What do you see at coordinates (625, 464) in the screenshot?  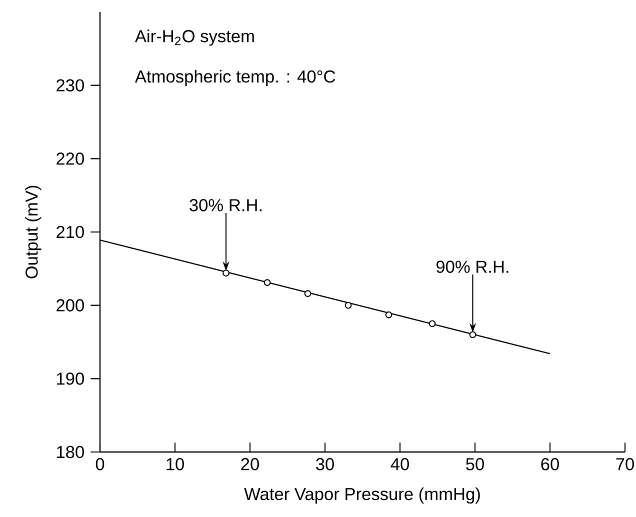 I see `x-tick-label: 70` at bounding box center [625, 464].